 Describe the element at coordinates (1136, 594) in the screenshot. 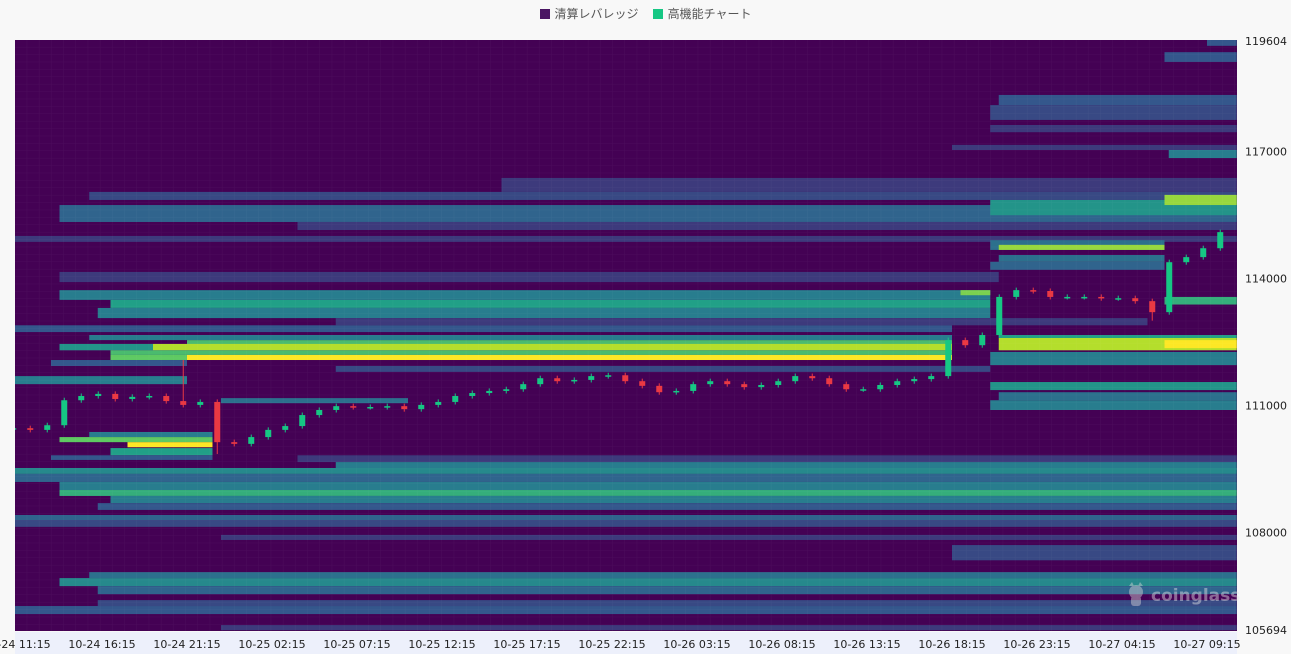

I see `coinglass-mascot-icon` at that location.